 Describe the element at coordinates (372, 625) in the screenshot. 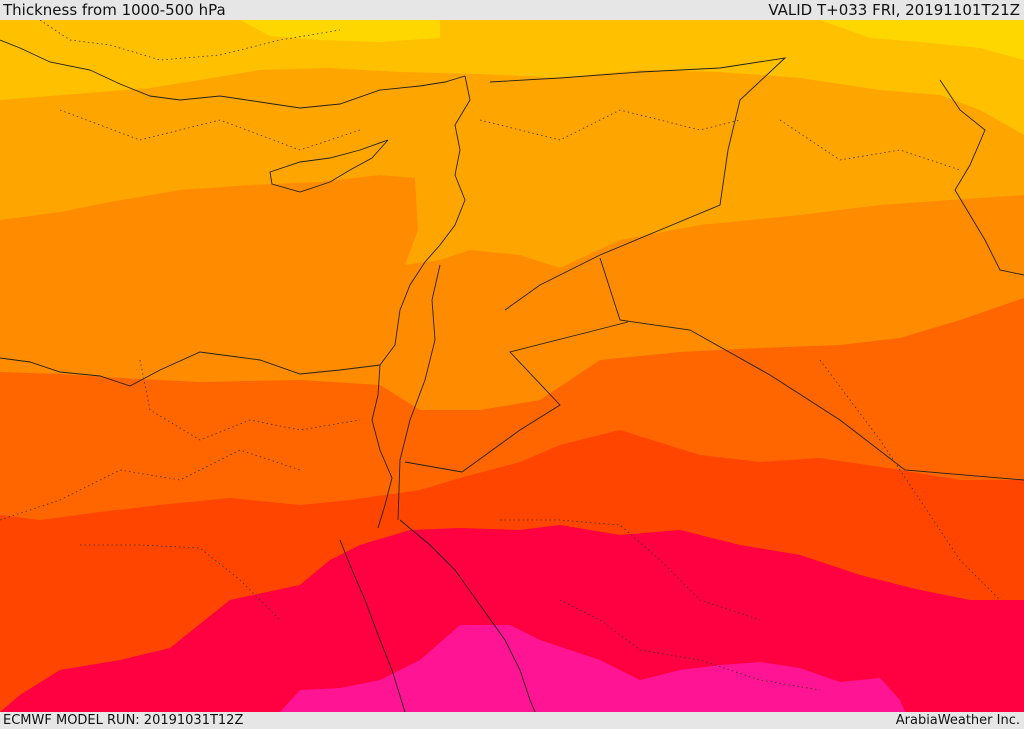

I see `coastline-red-sea-west` at that location.